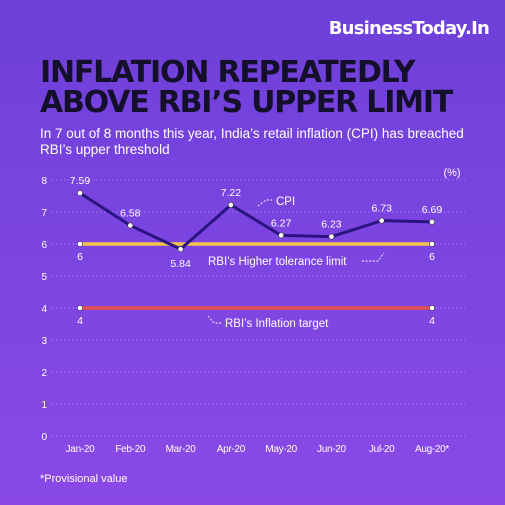 This screenshot has height=505, width=505. Describe the element at coordinates (285, 202) in the screenshot. I see `cpi-annotation: CPI` at that location.